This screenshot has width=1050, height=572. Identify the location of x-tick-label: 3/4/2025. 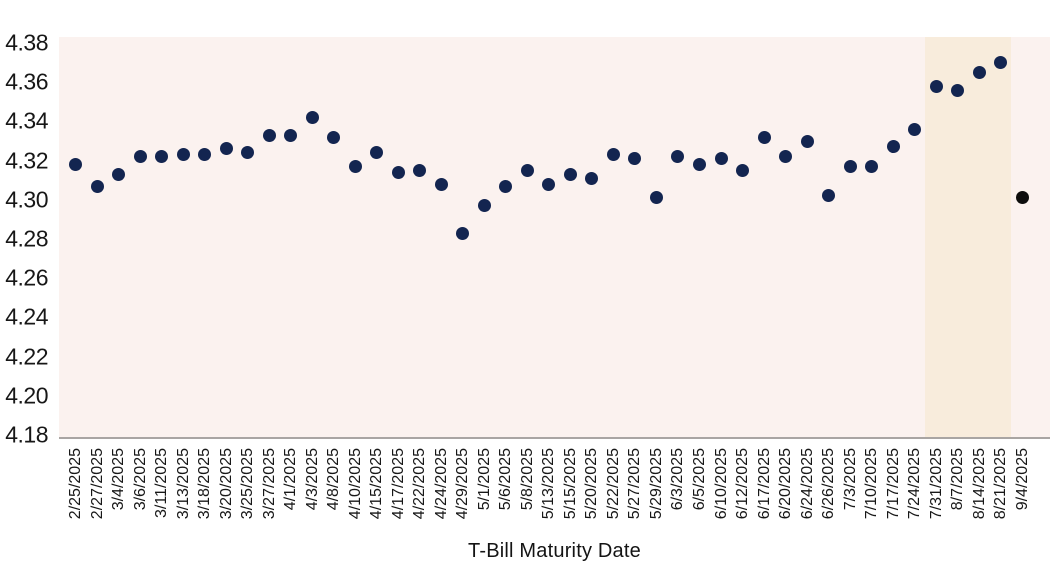
(119, 479).